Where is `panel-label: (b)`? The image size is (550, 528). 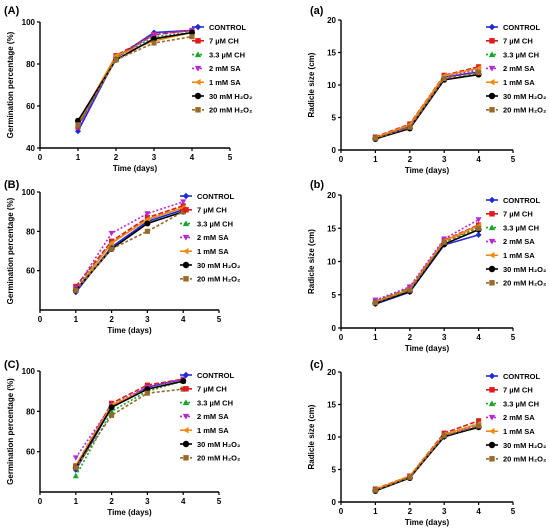
panel-label: (b) is located at coordinates (317, 185).